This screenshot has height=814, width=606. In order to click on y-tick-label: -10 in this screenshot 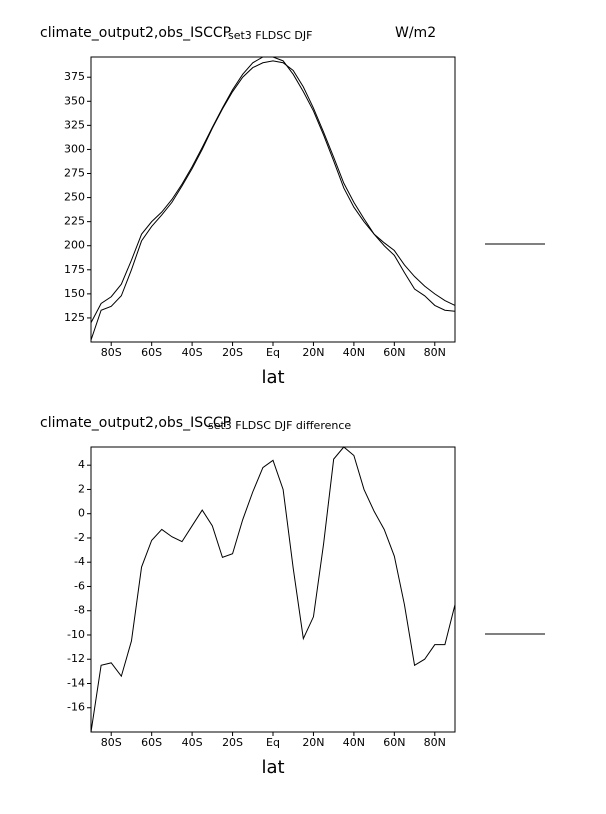, I will do `click(76, 634)`.